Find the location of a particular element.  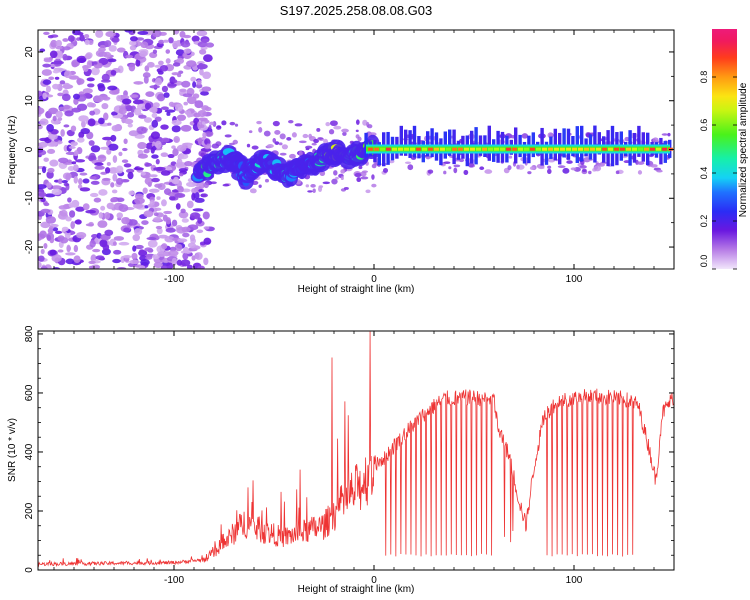

colorbar-tick-label: 0.2 is located at coordinates (704, 221).